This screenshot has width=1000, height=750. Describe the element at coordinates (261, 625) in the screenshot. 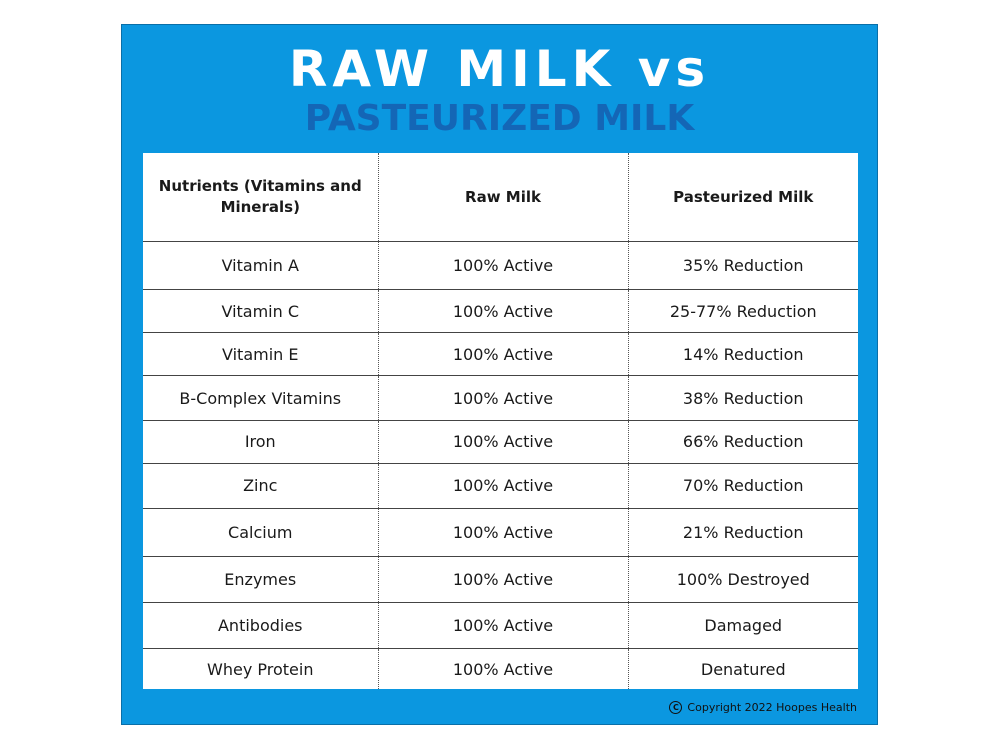

I see `nutrient-cell: Antibodies` at that location.